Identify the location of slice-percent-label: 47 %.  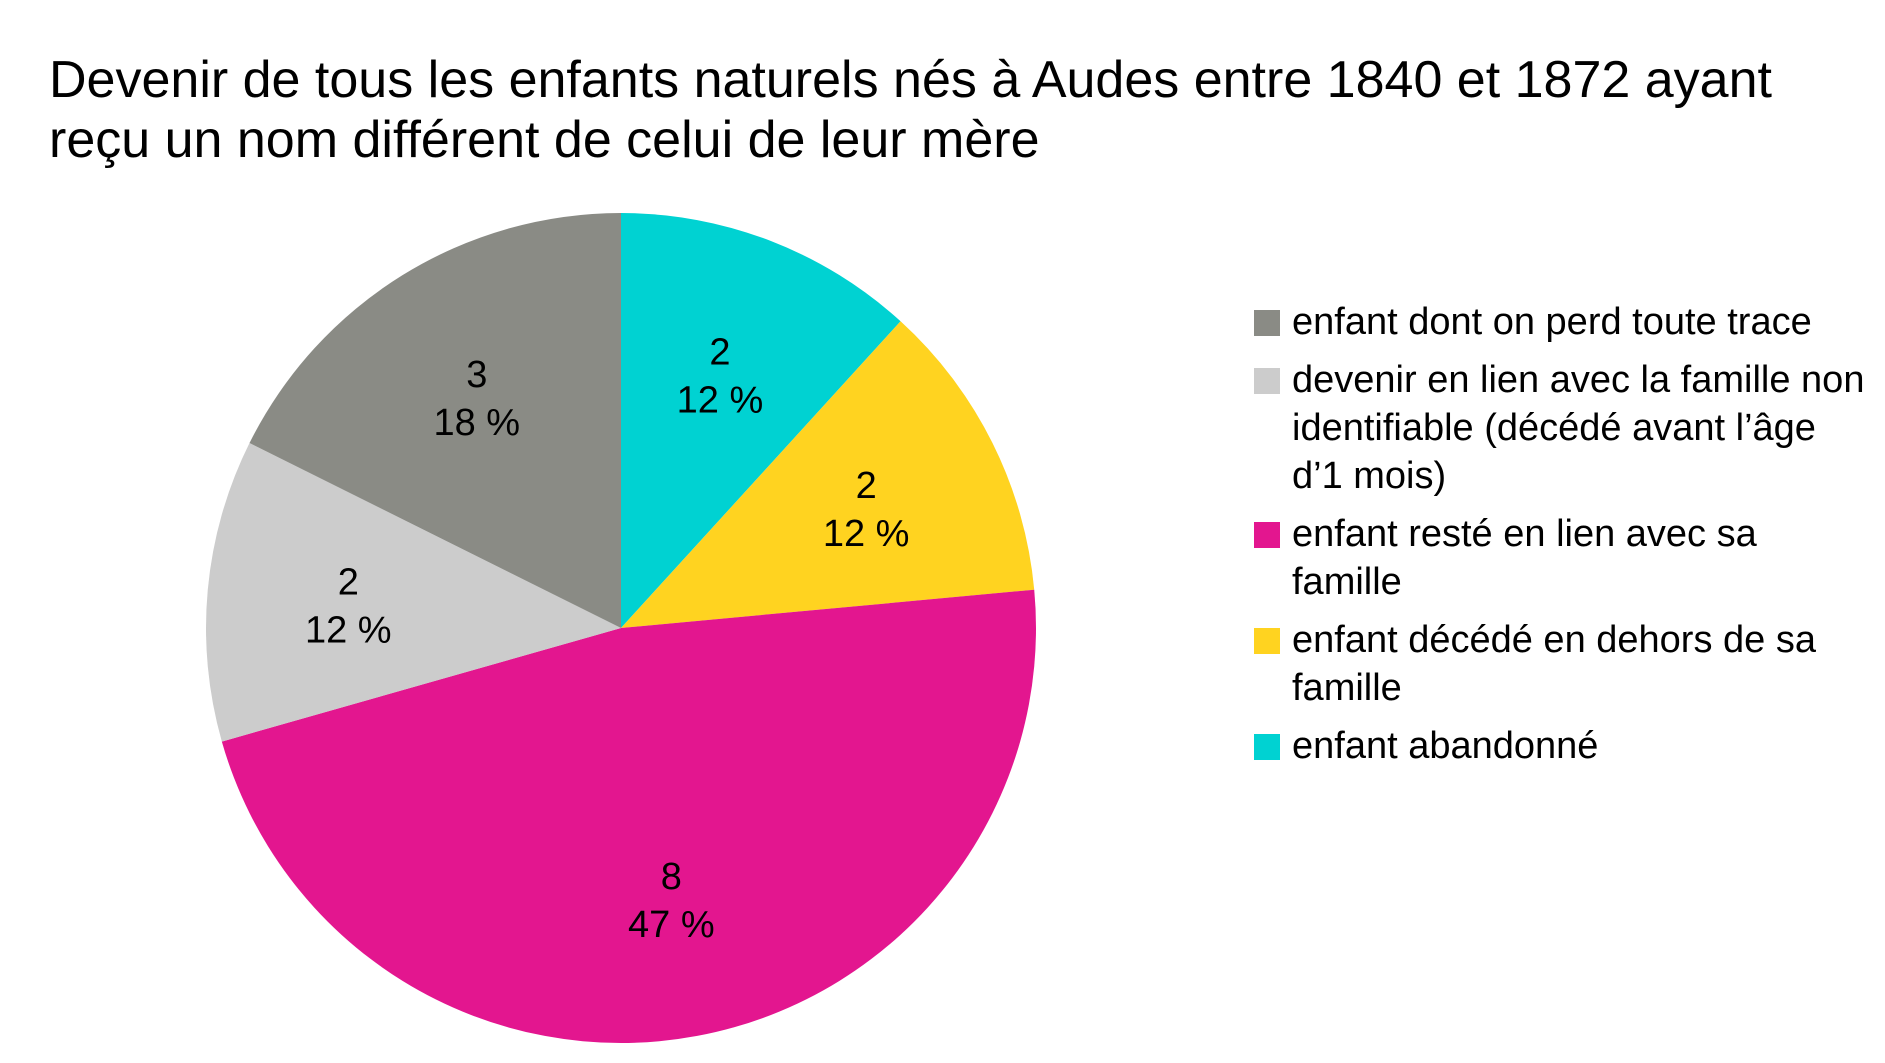
(671, 925).